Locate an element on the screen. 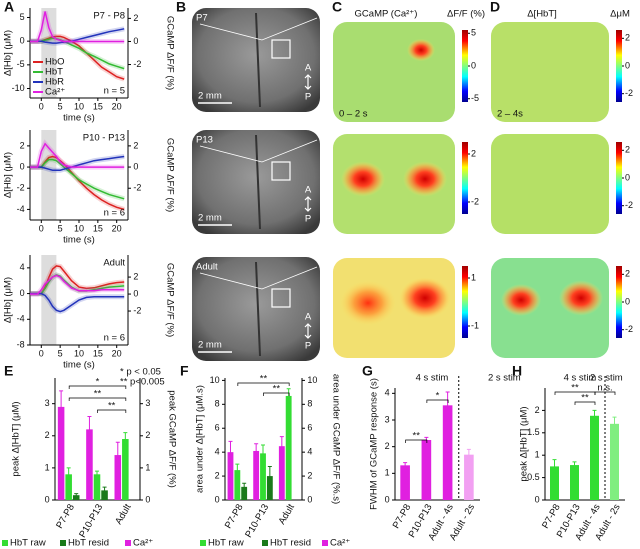 This screenshot has width=640, height=549. legend-label: HbT raw is located at coordinates (28, 543).